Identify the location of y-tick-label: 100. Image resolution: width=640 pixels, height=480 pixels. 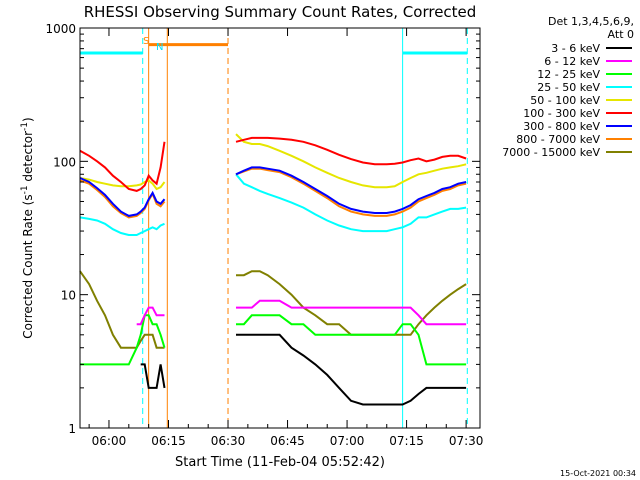
(64, 162).